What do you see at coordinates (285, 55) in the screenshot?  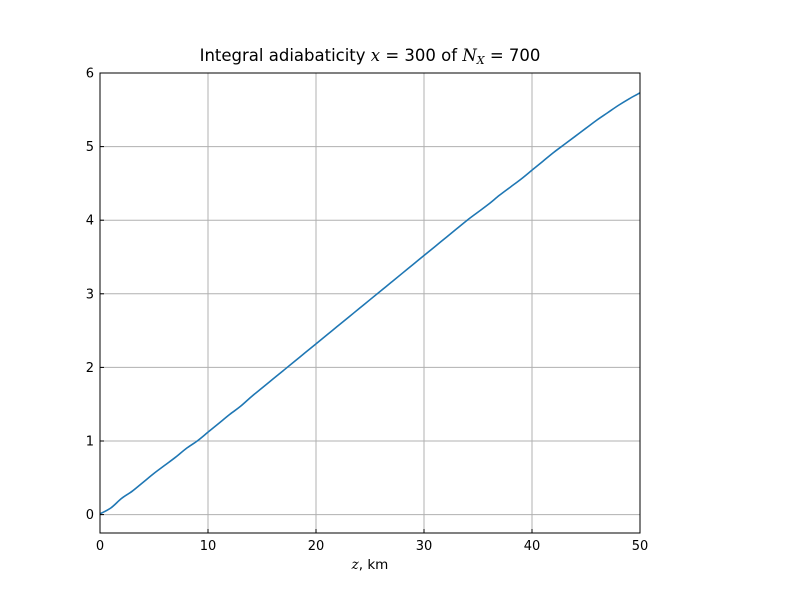 I see `title-prefix: Integral adiabaticity` at bounding box center [285, 55].